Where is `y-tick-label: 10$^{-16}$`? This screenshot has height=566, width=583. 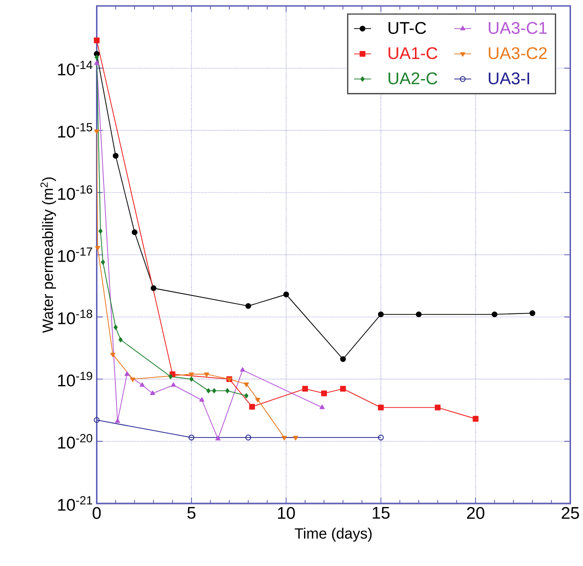
y-tick-label: 10$^{-16}$ is located at coordinates (75, 192).